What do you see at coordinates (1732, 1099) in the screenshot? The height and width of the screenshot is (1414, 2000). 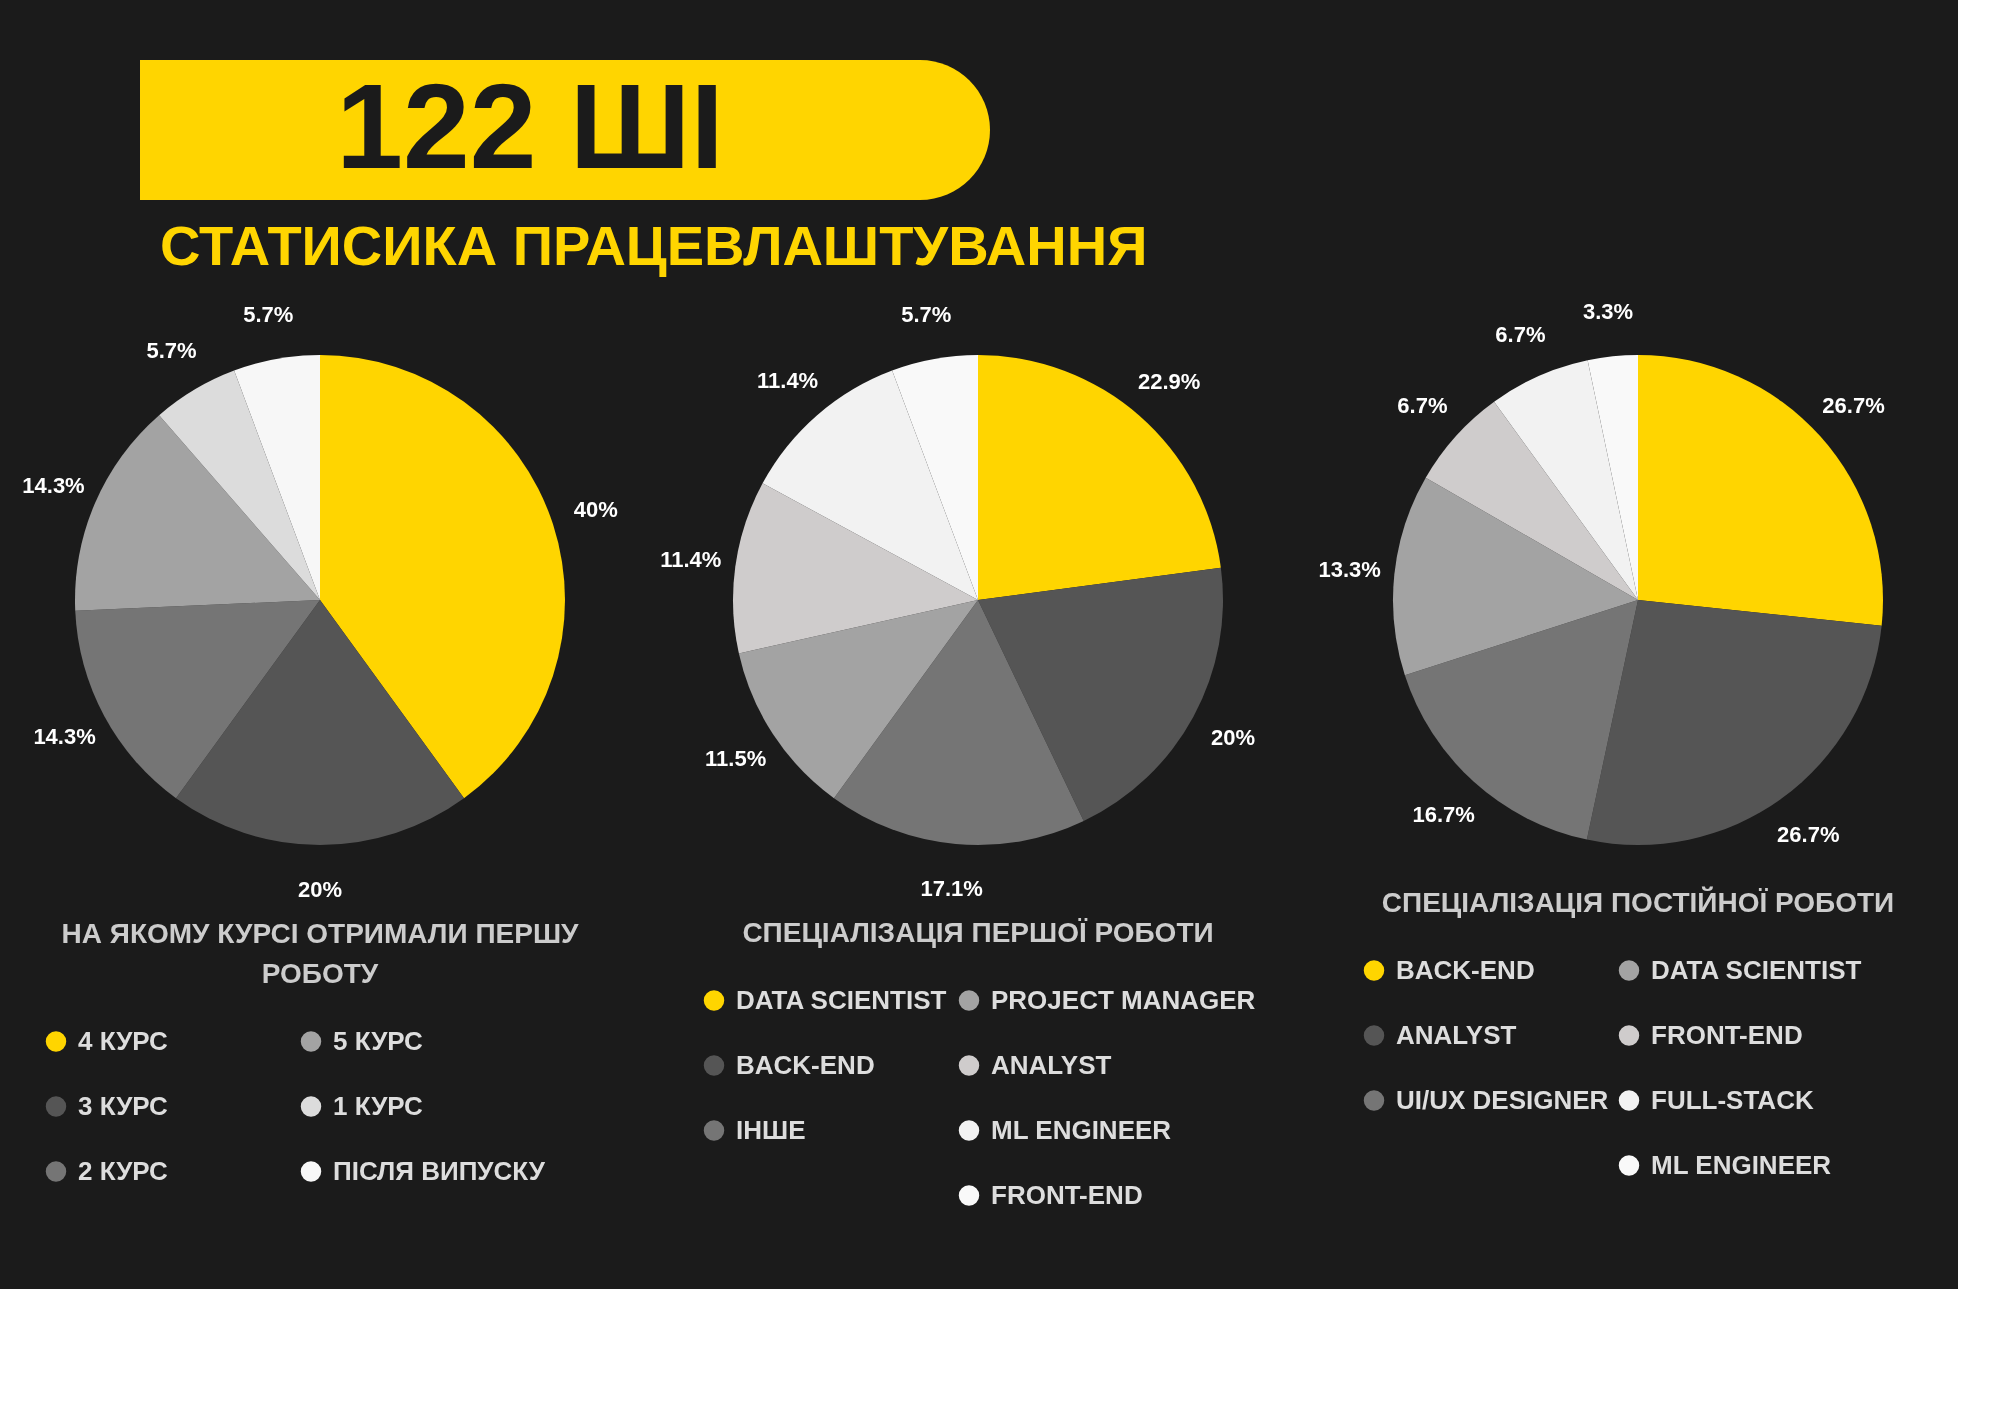 I see `legend-label: FULL-STACK` at bounding box center [1732, 1099].